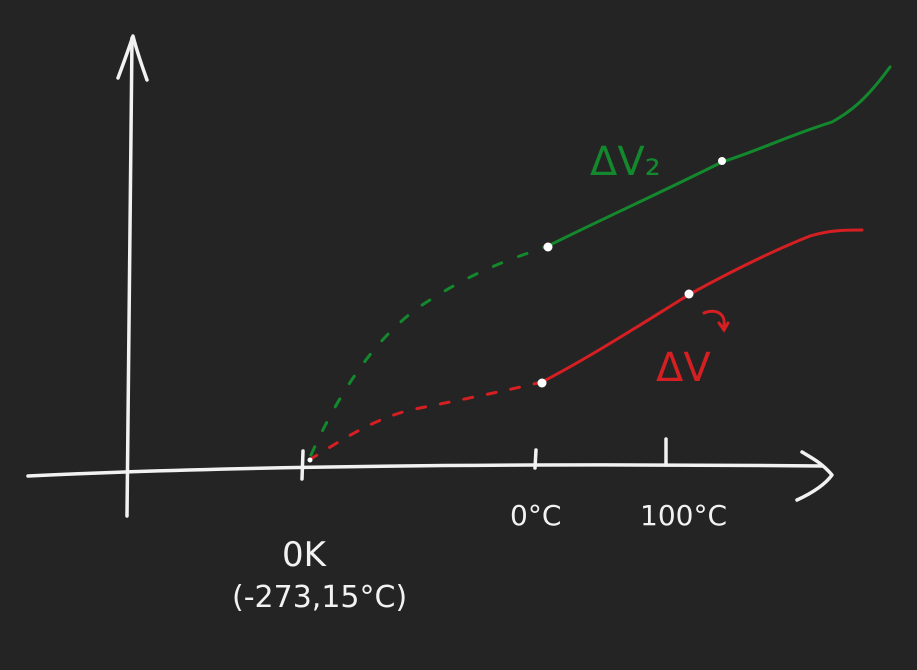  I want to click on point-lower-hundred-celsius, so click(689, 294).